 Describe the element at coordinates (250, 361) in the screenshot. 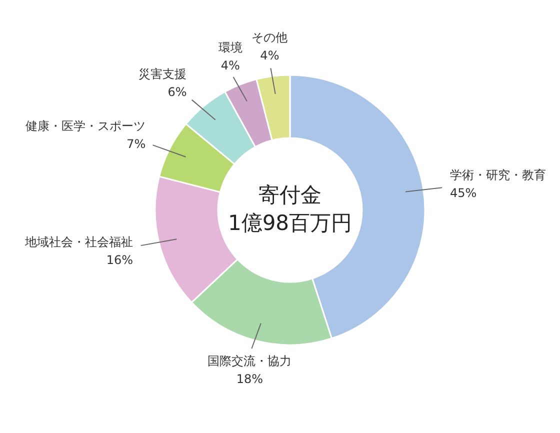

I see `slice-label: 国際交流・協力` at that location.